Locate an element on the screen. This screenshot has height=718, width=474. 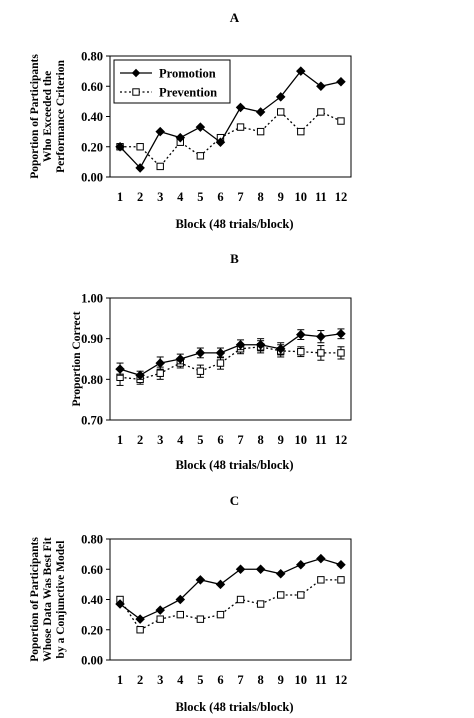
panel-label: B is located at coordinates (234, 258).